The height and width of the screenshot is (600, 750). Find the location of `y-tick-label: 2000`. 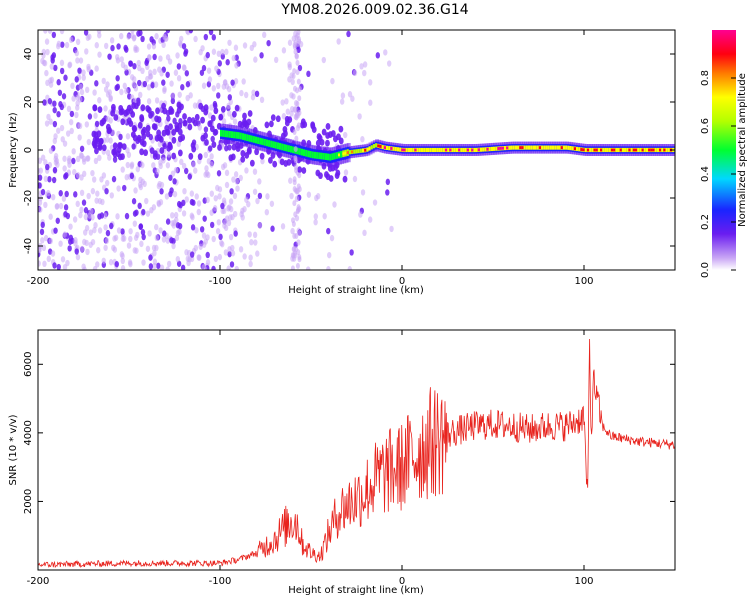

y-tick-label: 2000 is located at coordinates (28, 501).